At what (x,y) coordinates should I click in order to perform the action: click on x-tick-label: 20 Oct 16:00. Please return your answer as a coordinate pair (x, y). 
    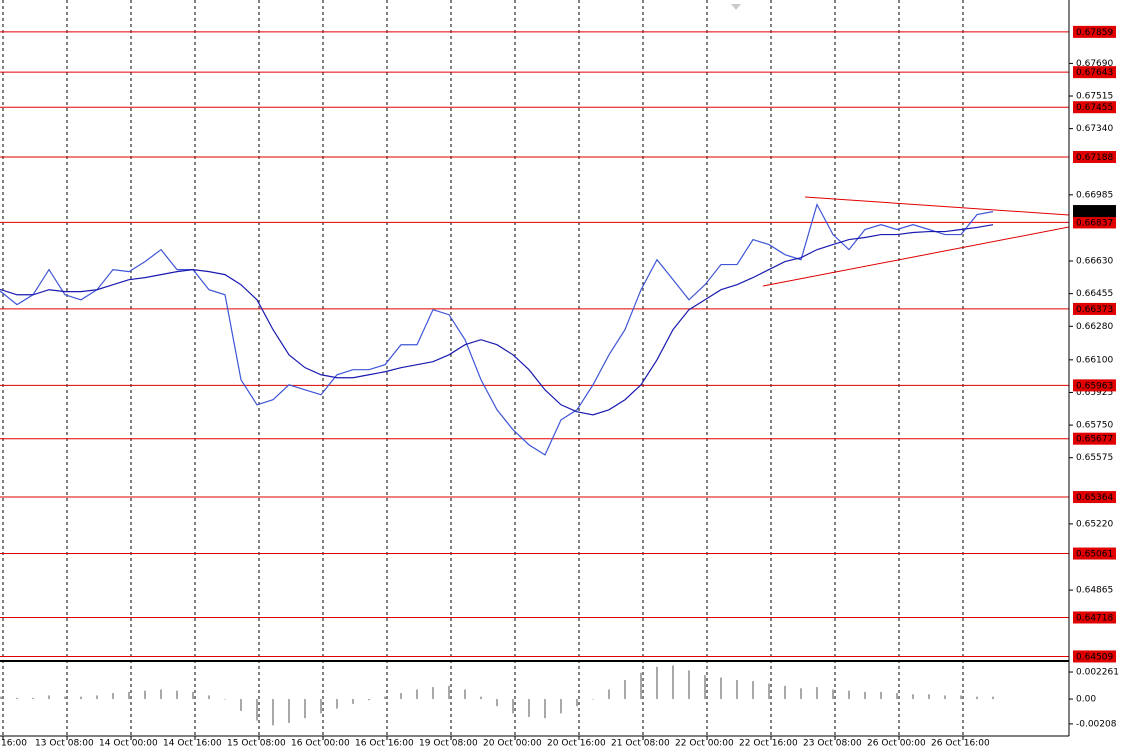
    Looking at the image, I should click on (576, 744).